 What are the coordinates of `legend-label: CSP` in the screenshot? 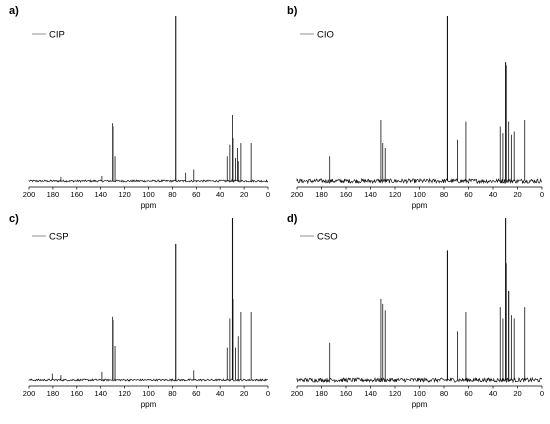 It's located at (59, 237).